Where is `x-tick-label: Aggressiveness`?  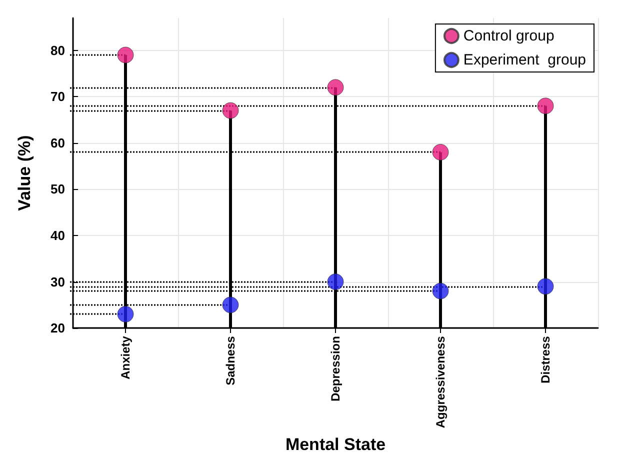
x-tick-label: Aggressiveness is located at coordinates (441, 382).